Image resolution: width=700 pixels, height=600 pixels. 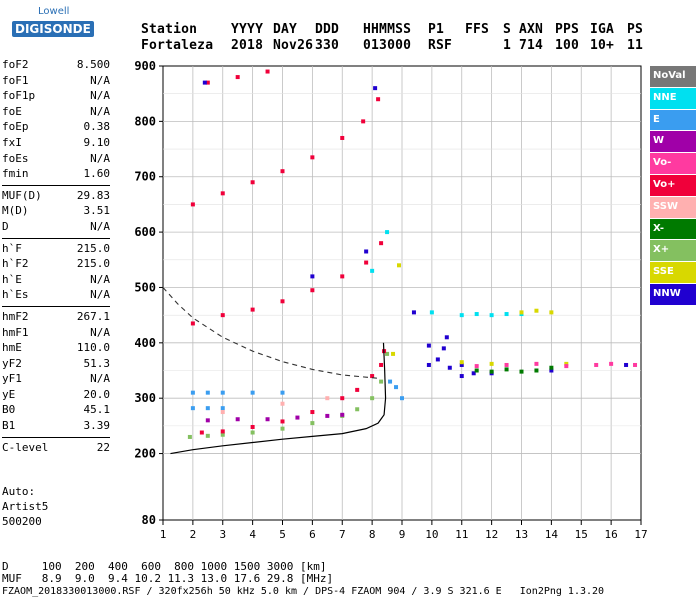 I want to click on header-label-4: HHMMSS, so click(x=387, y=29).